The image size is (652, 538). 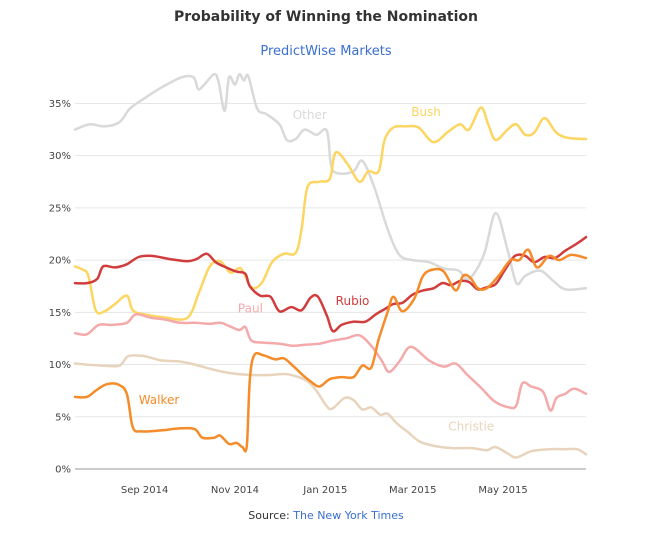 What do you see at coordinates (326, 51) in the screenshot?
I see `chart-subtitle: PredictWise Markets` at bounding box center [326, 51].